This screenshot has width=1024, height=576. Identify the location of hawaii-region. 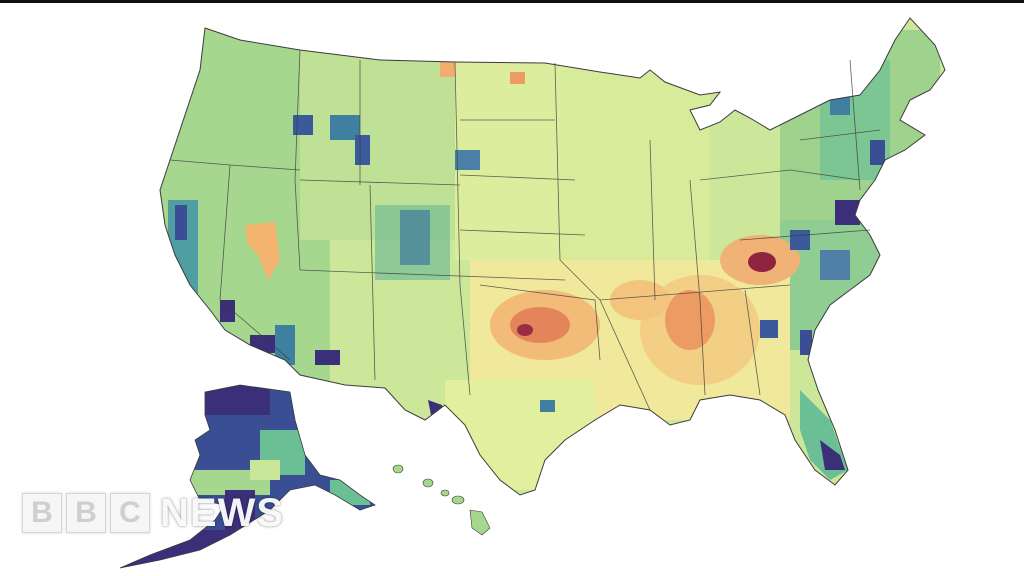
(441, 500).